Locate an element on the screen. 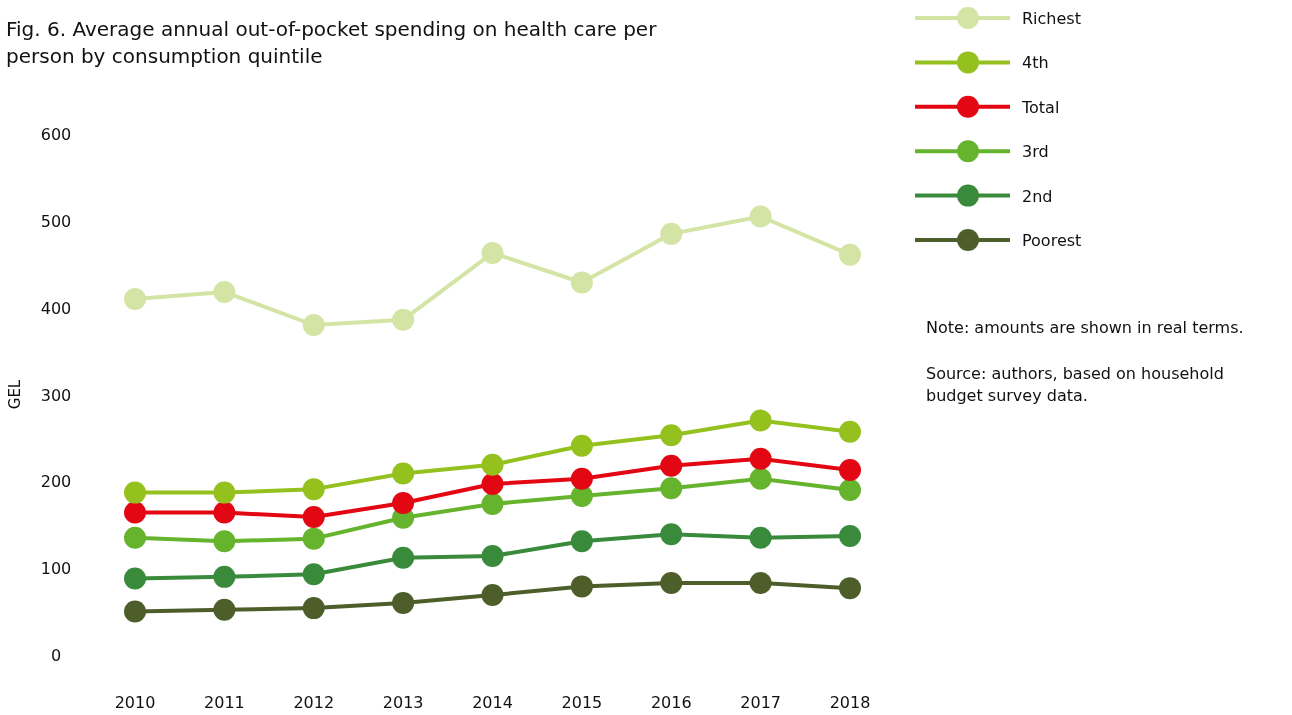 The width and height of the screenshot is (1292, 715). y-tick-label: 300 is located at coordinates (56, 395).